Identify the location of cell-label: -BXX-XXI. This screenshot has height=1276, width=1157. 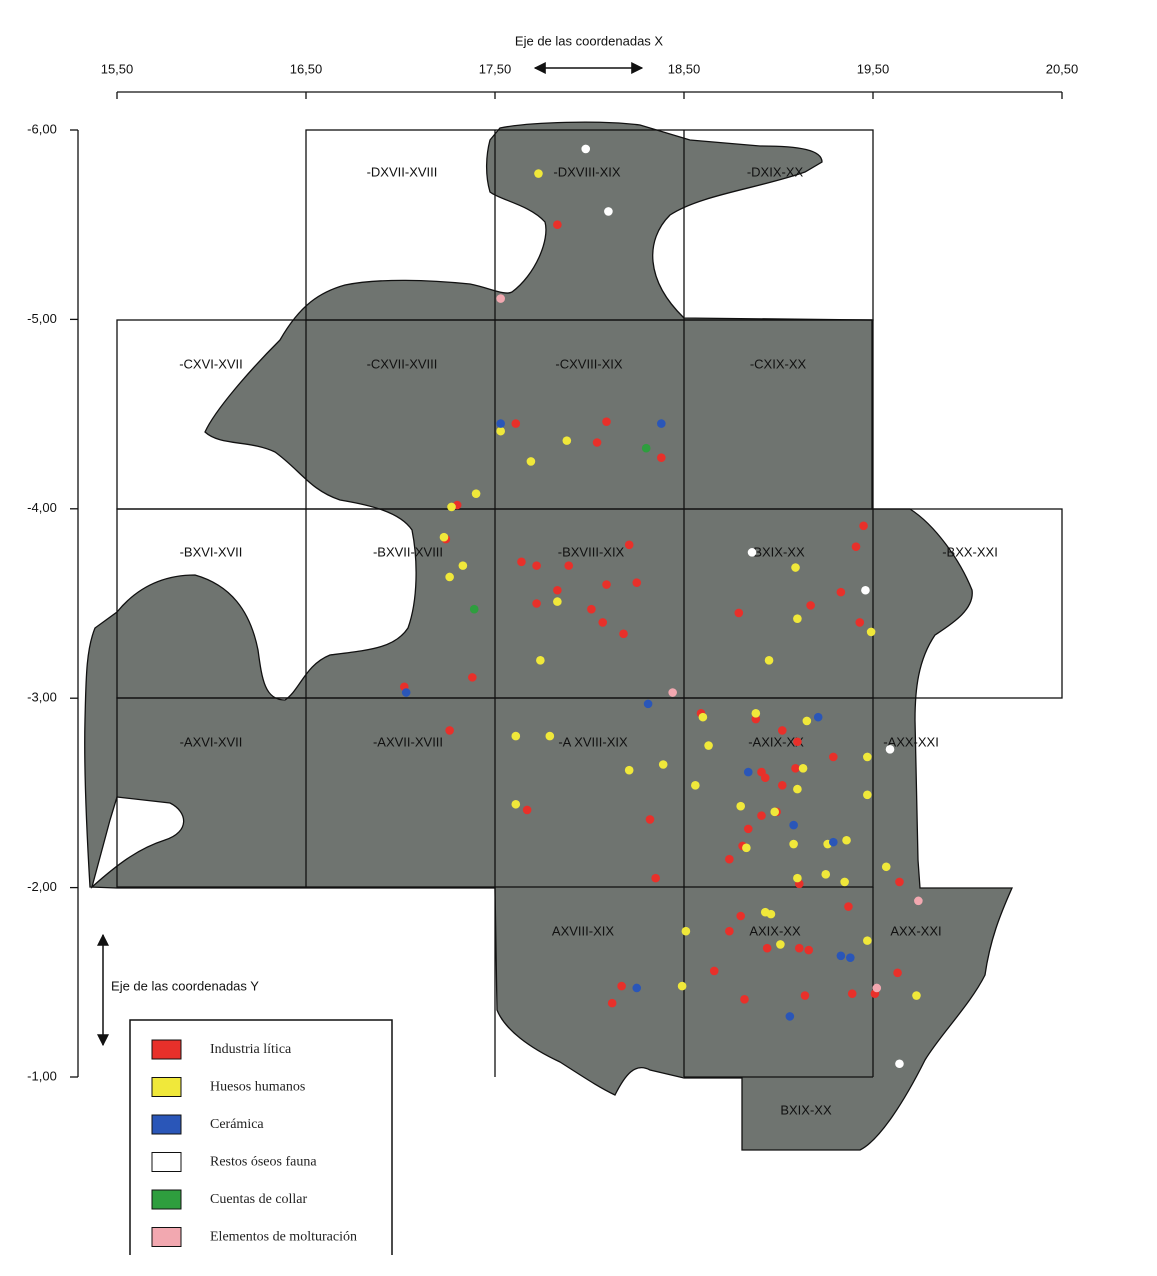
(970, 551).